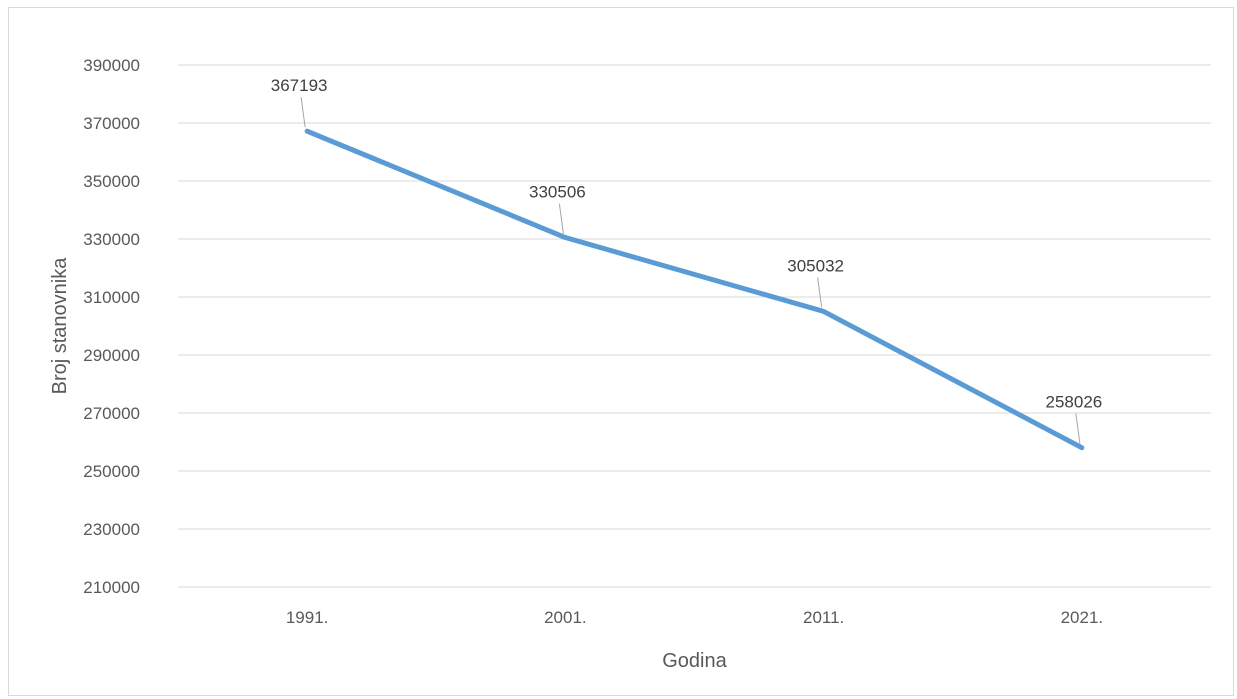 This screenshot has width=1237, height=699. I want to click on y-tick-label: 350000, so click(111, 181).